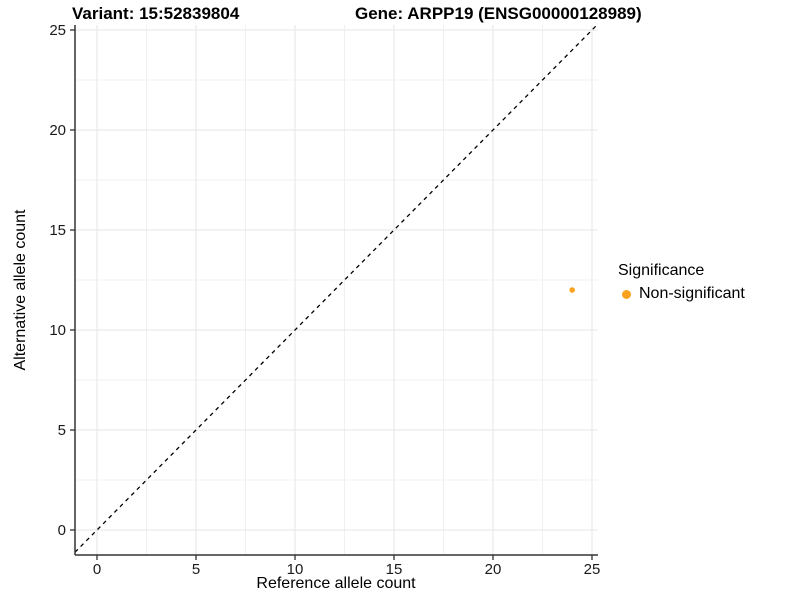 The height and width of the screenshot is (600, 800). What do you see at coordinates (394, 569) in the screenshot?
I see `x-tick-label: 15` at bounding box center [394, 569].